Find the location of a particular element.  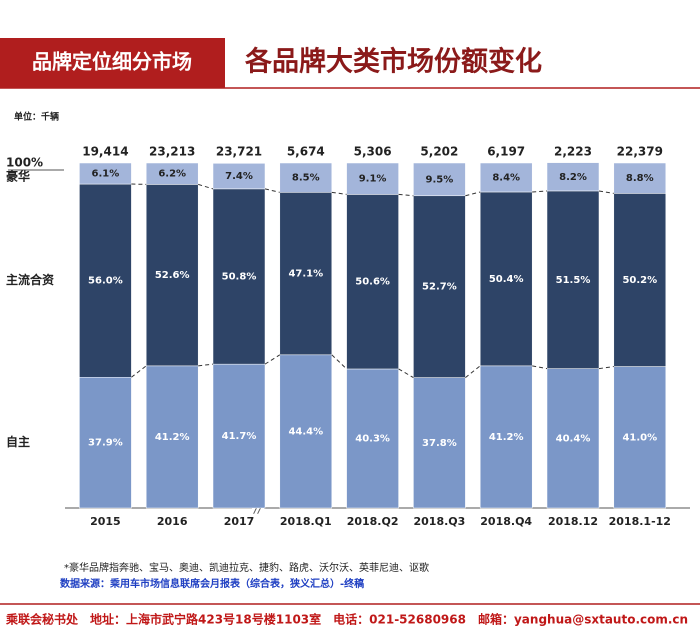

total-label: 23,213 is located at coordinates (172, 152).